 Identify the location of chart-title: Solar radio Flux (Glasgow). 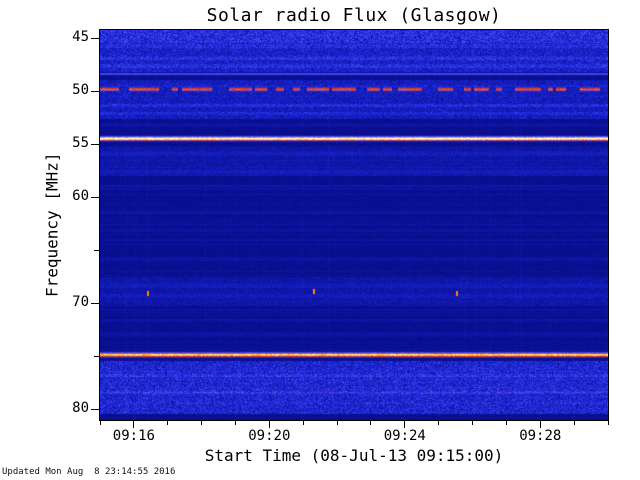
(354, 15).